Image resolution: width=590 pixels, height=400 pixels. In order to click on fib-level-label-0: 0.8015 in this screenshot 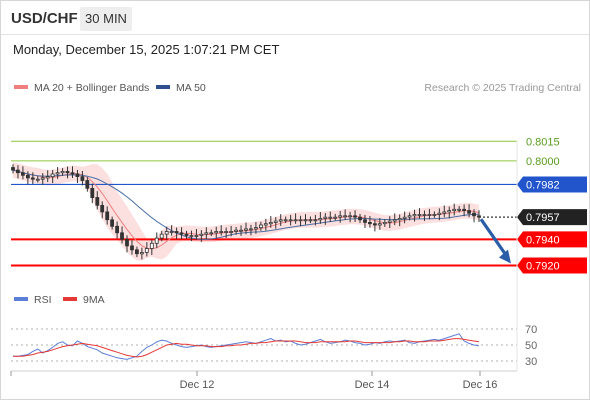, I will do `click(543, 142)`.